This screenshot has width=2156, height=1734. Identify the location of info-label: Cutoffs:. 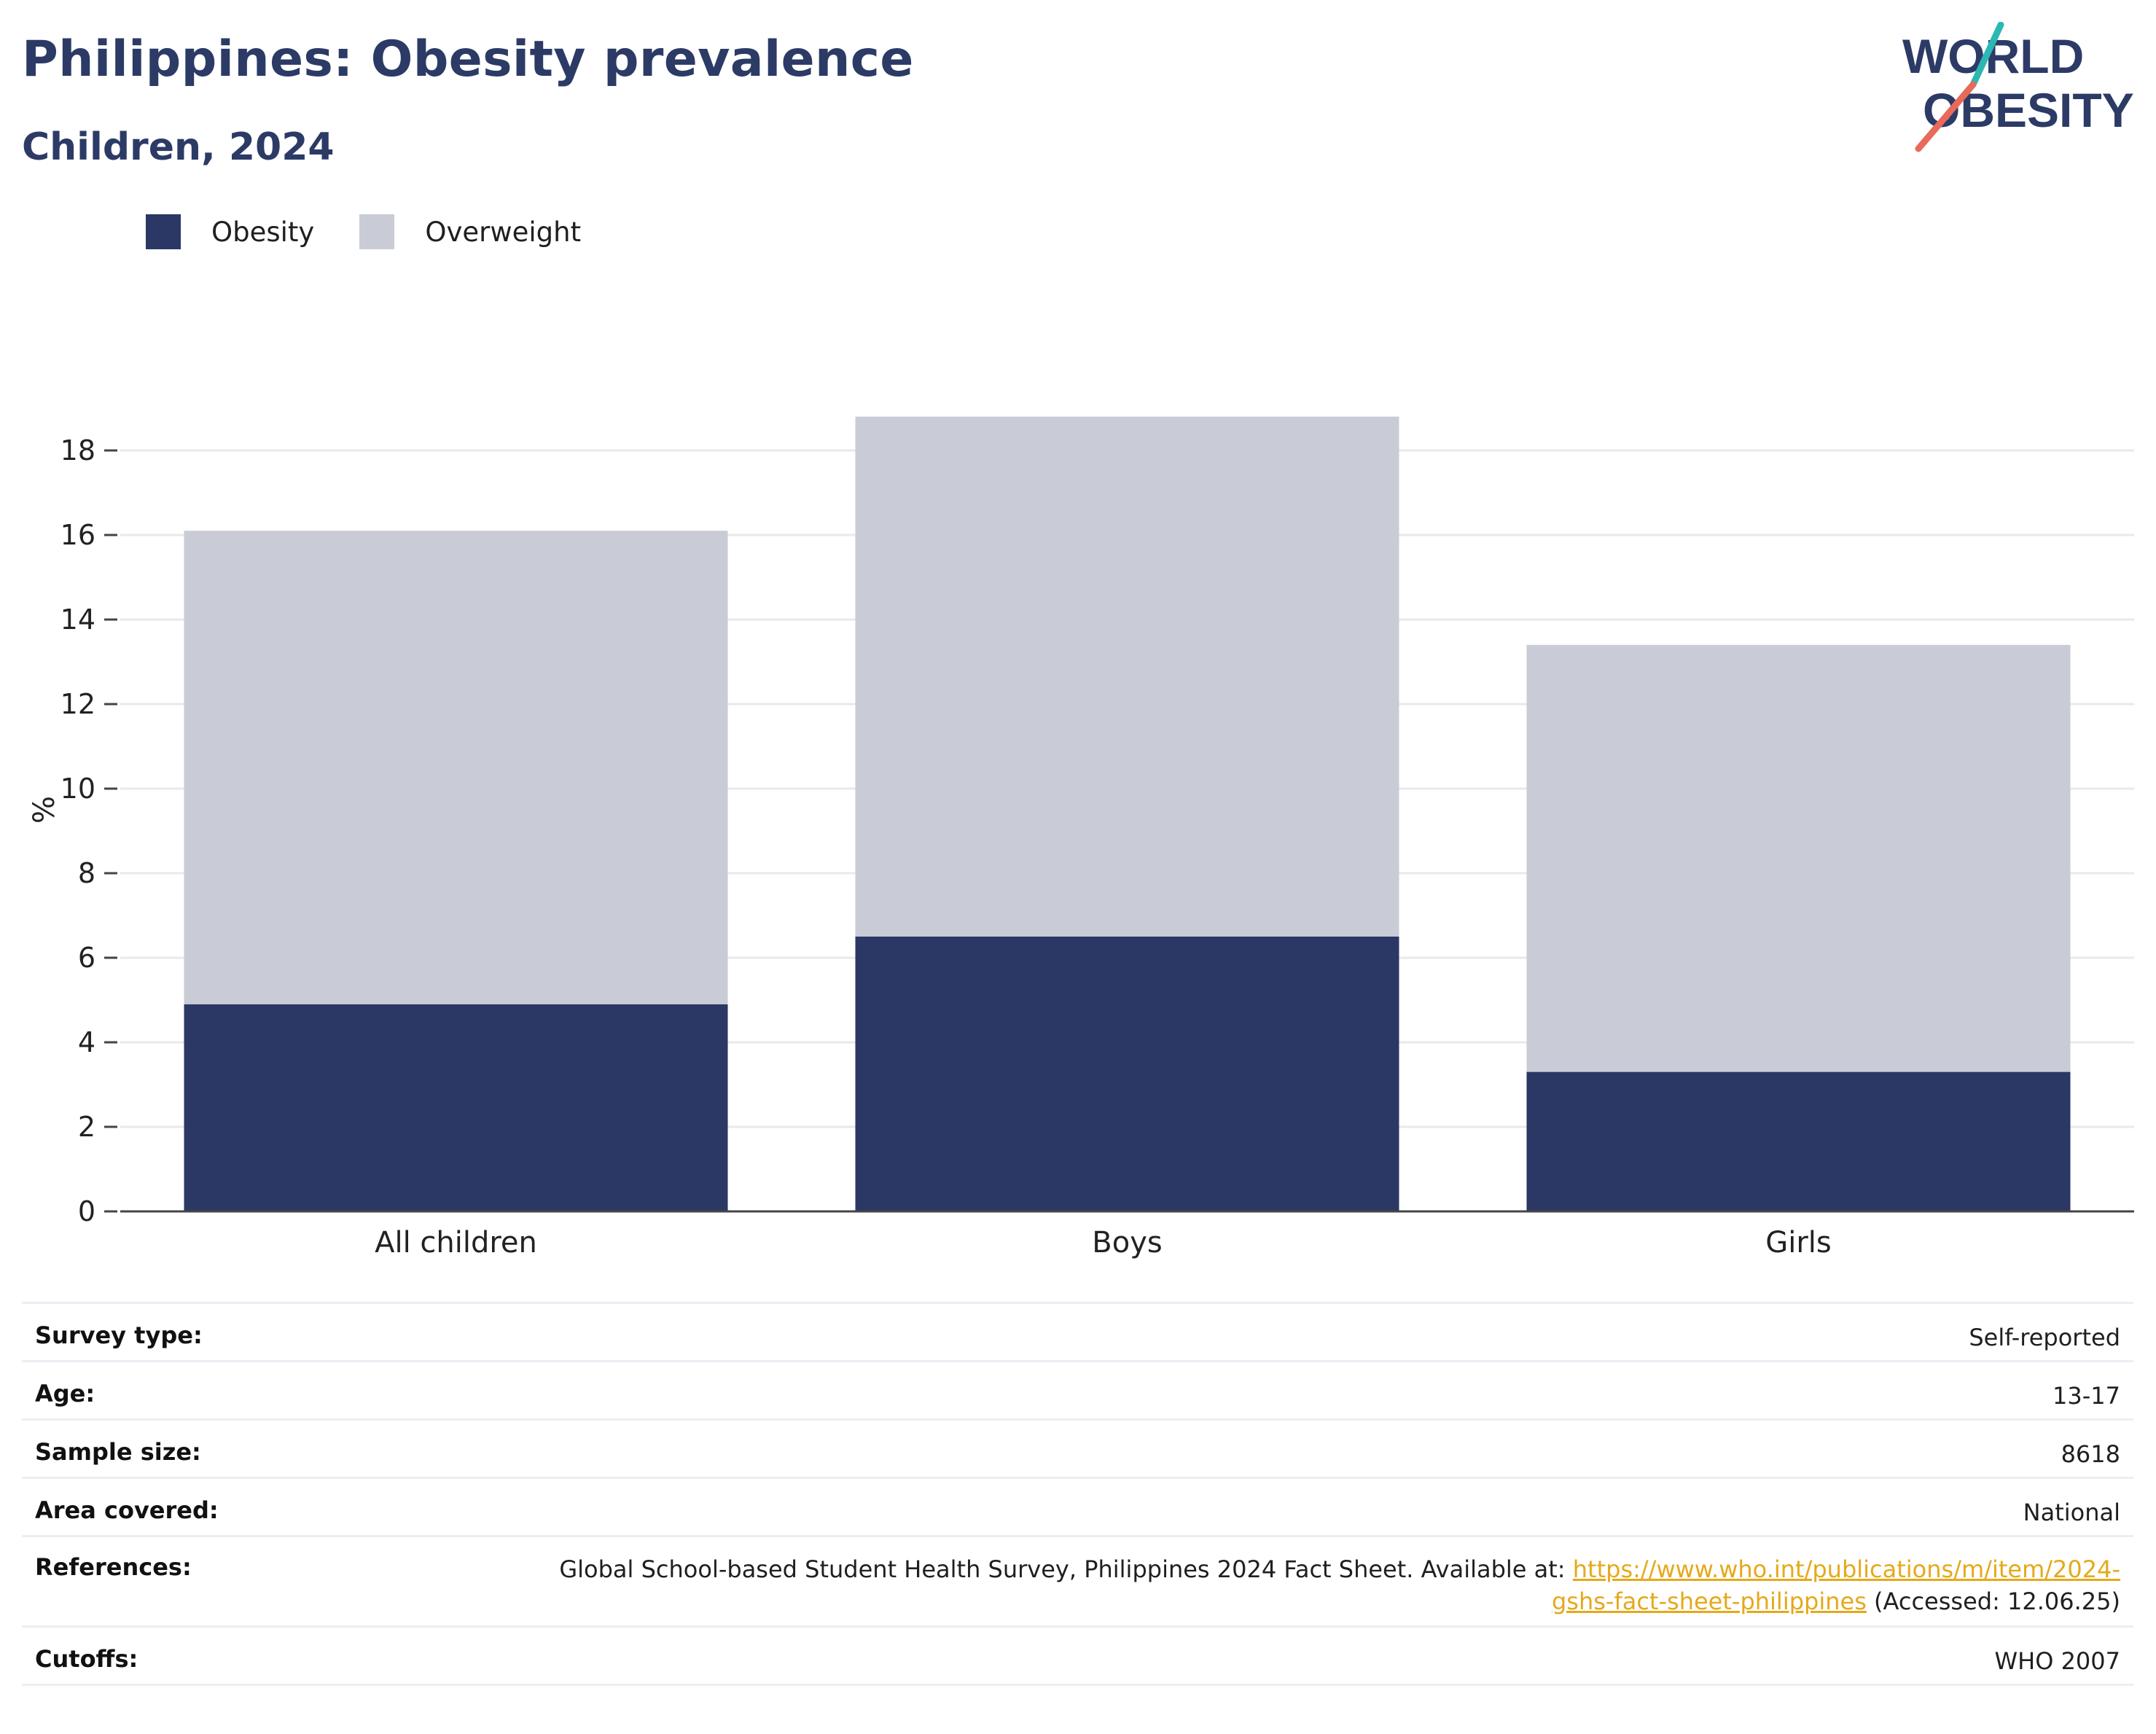
(86, 1659).